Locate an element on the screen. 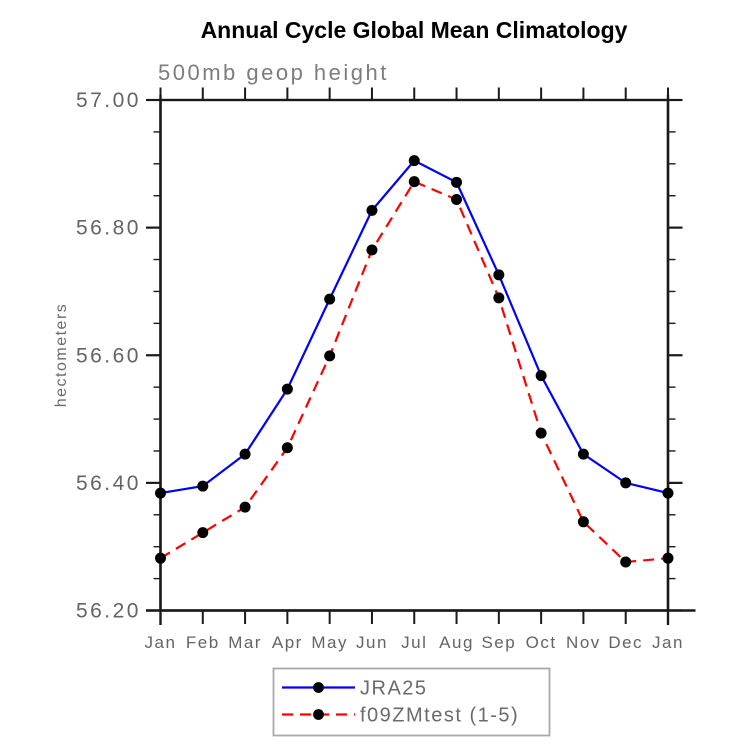 This screenshot has height=744, width=733. x-tick-label: Apr is located at coordinates (287, 642).